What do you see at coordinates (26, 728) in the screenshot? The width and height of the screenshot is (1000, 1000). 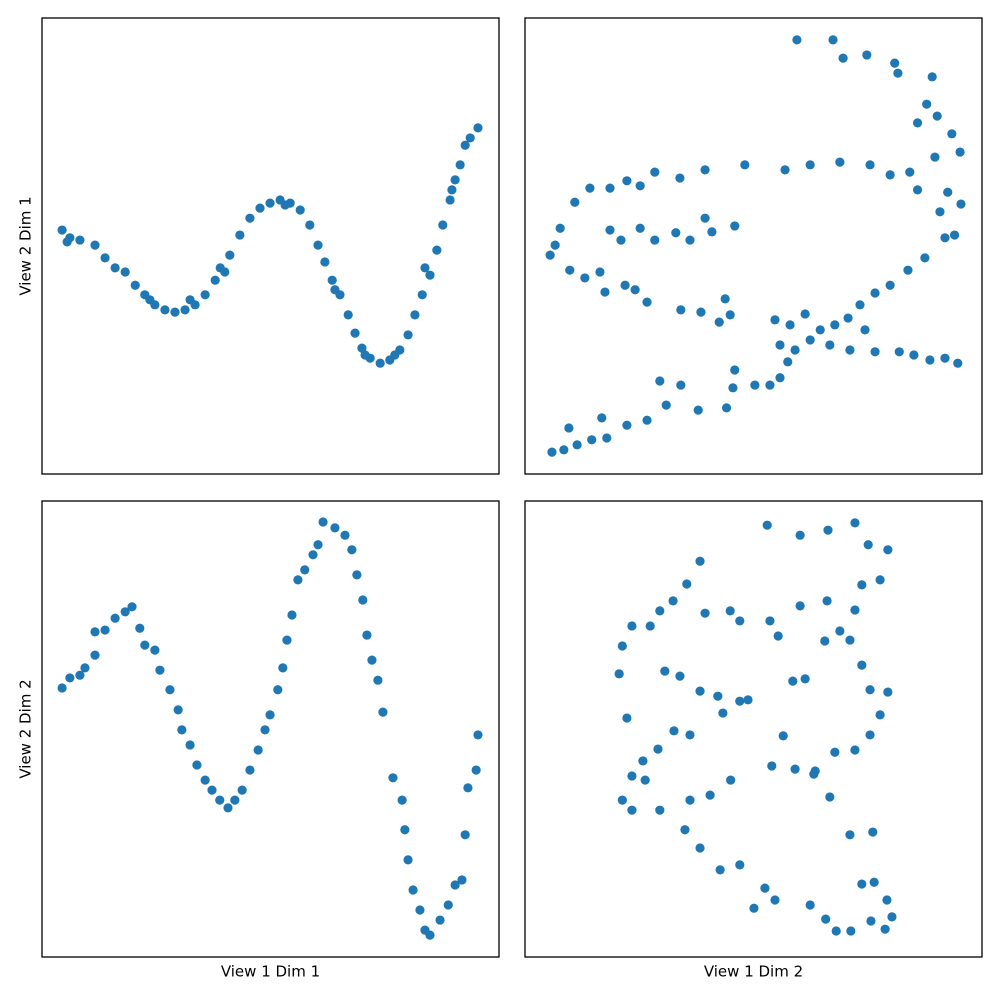 I see `y-axis-label: View 2 Dim 2` at bounding box center [26, 728].